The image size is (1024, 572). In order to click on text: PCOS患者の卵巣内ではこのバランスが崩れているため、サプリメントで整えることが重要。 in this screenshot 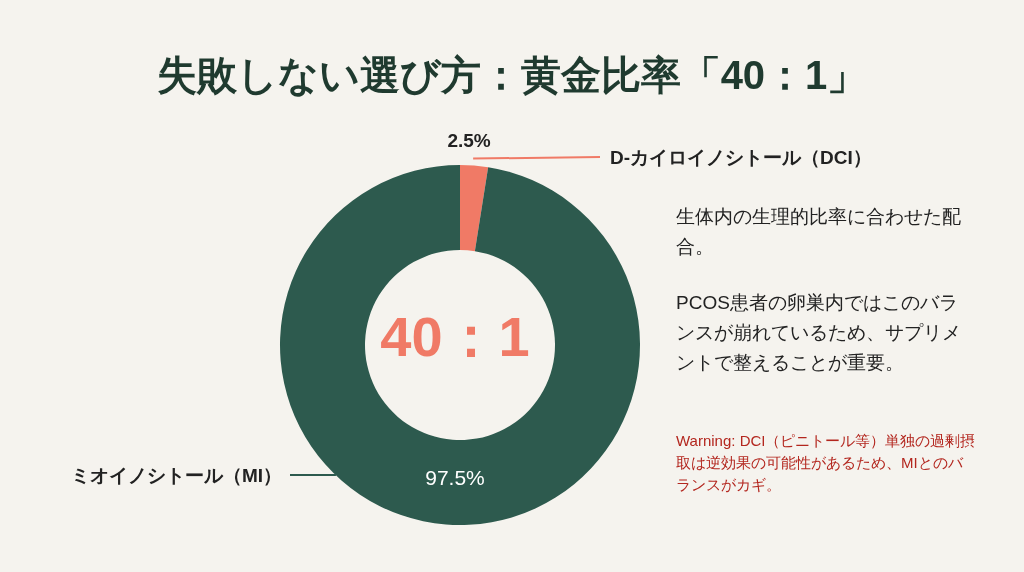, I will do `click(819, 333)`.